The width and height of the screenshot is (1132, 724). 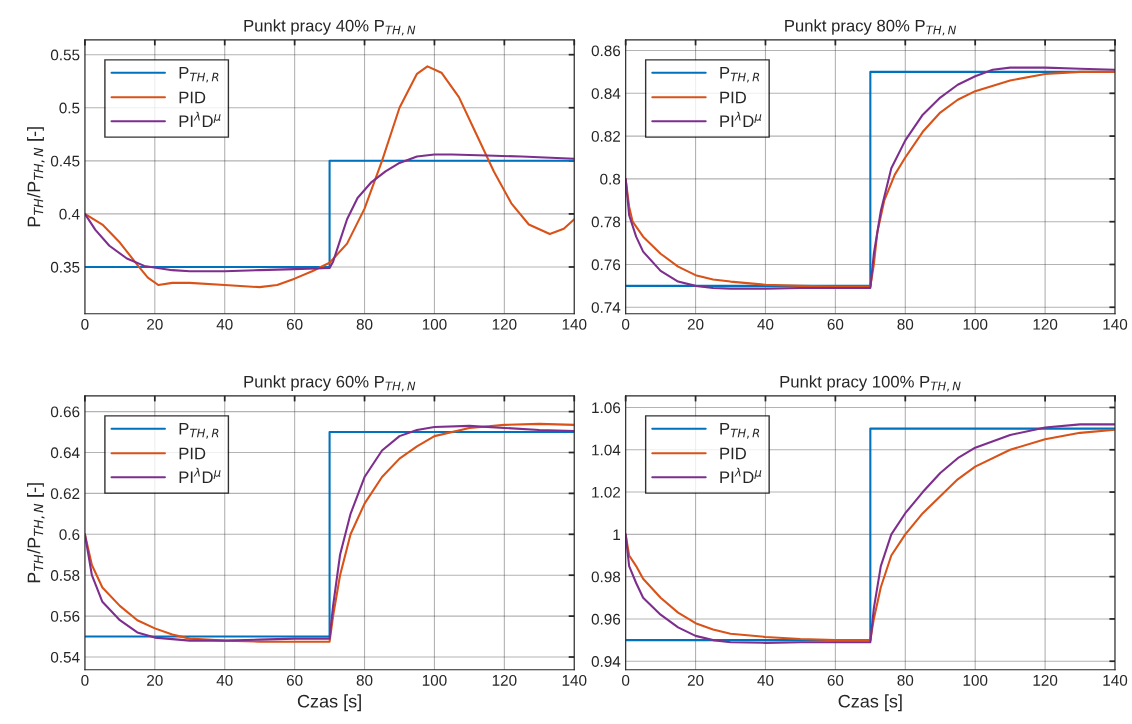 I want to click on y-tick-label: 1.02, so click(x=606, y=492).